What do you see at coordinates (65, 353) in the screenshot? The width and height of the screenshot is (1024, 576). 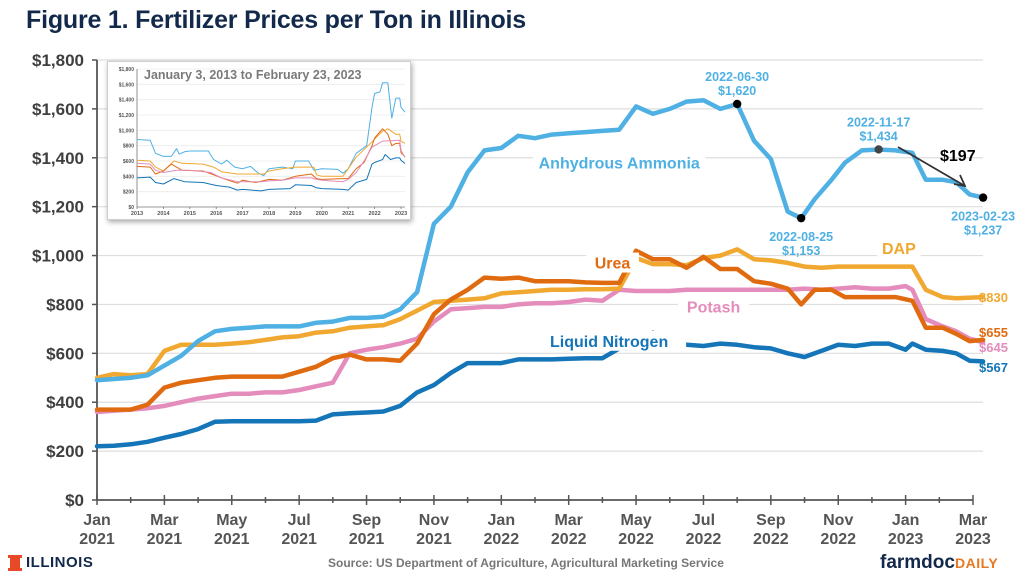 I see `y-tick-label: $600` at bounding box center [65, 353].